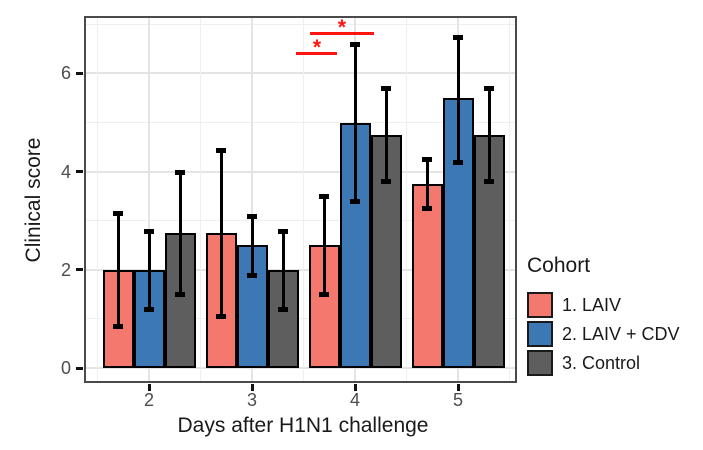 Image resolution: width=703 pixels, height=450 pixels. Describe the element at coordinates (458, 232) in the screenshot. I see `bar-day5-laiv-cdv` at that location.